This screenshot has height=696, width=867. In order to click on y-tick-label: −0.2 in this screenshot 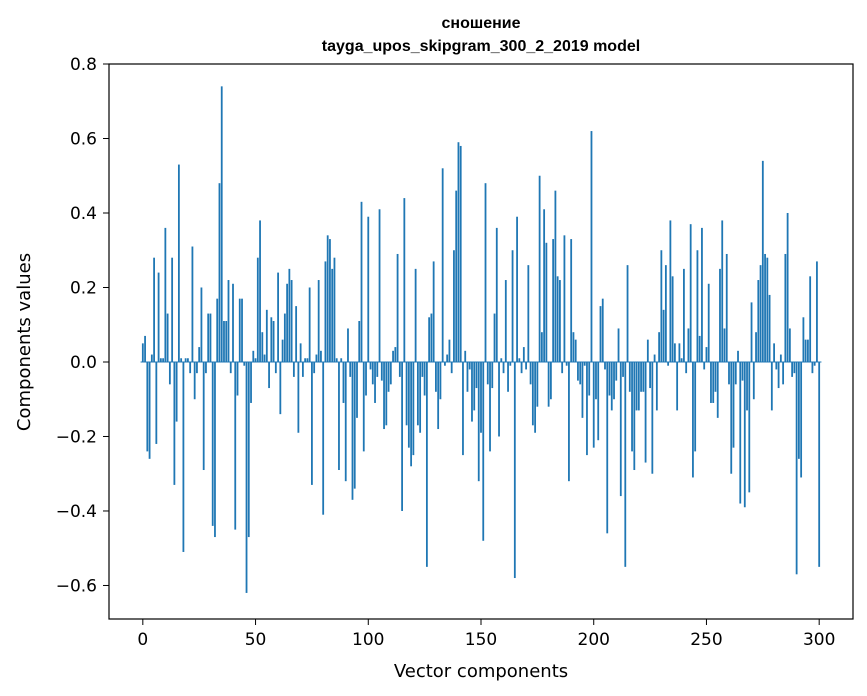, I will do `click(76, 437)`.